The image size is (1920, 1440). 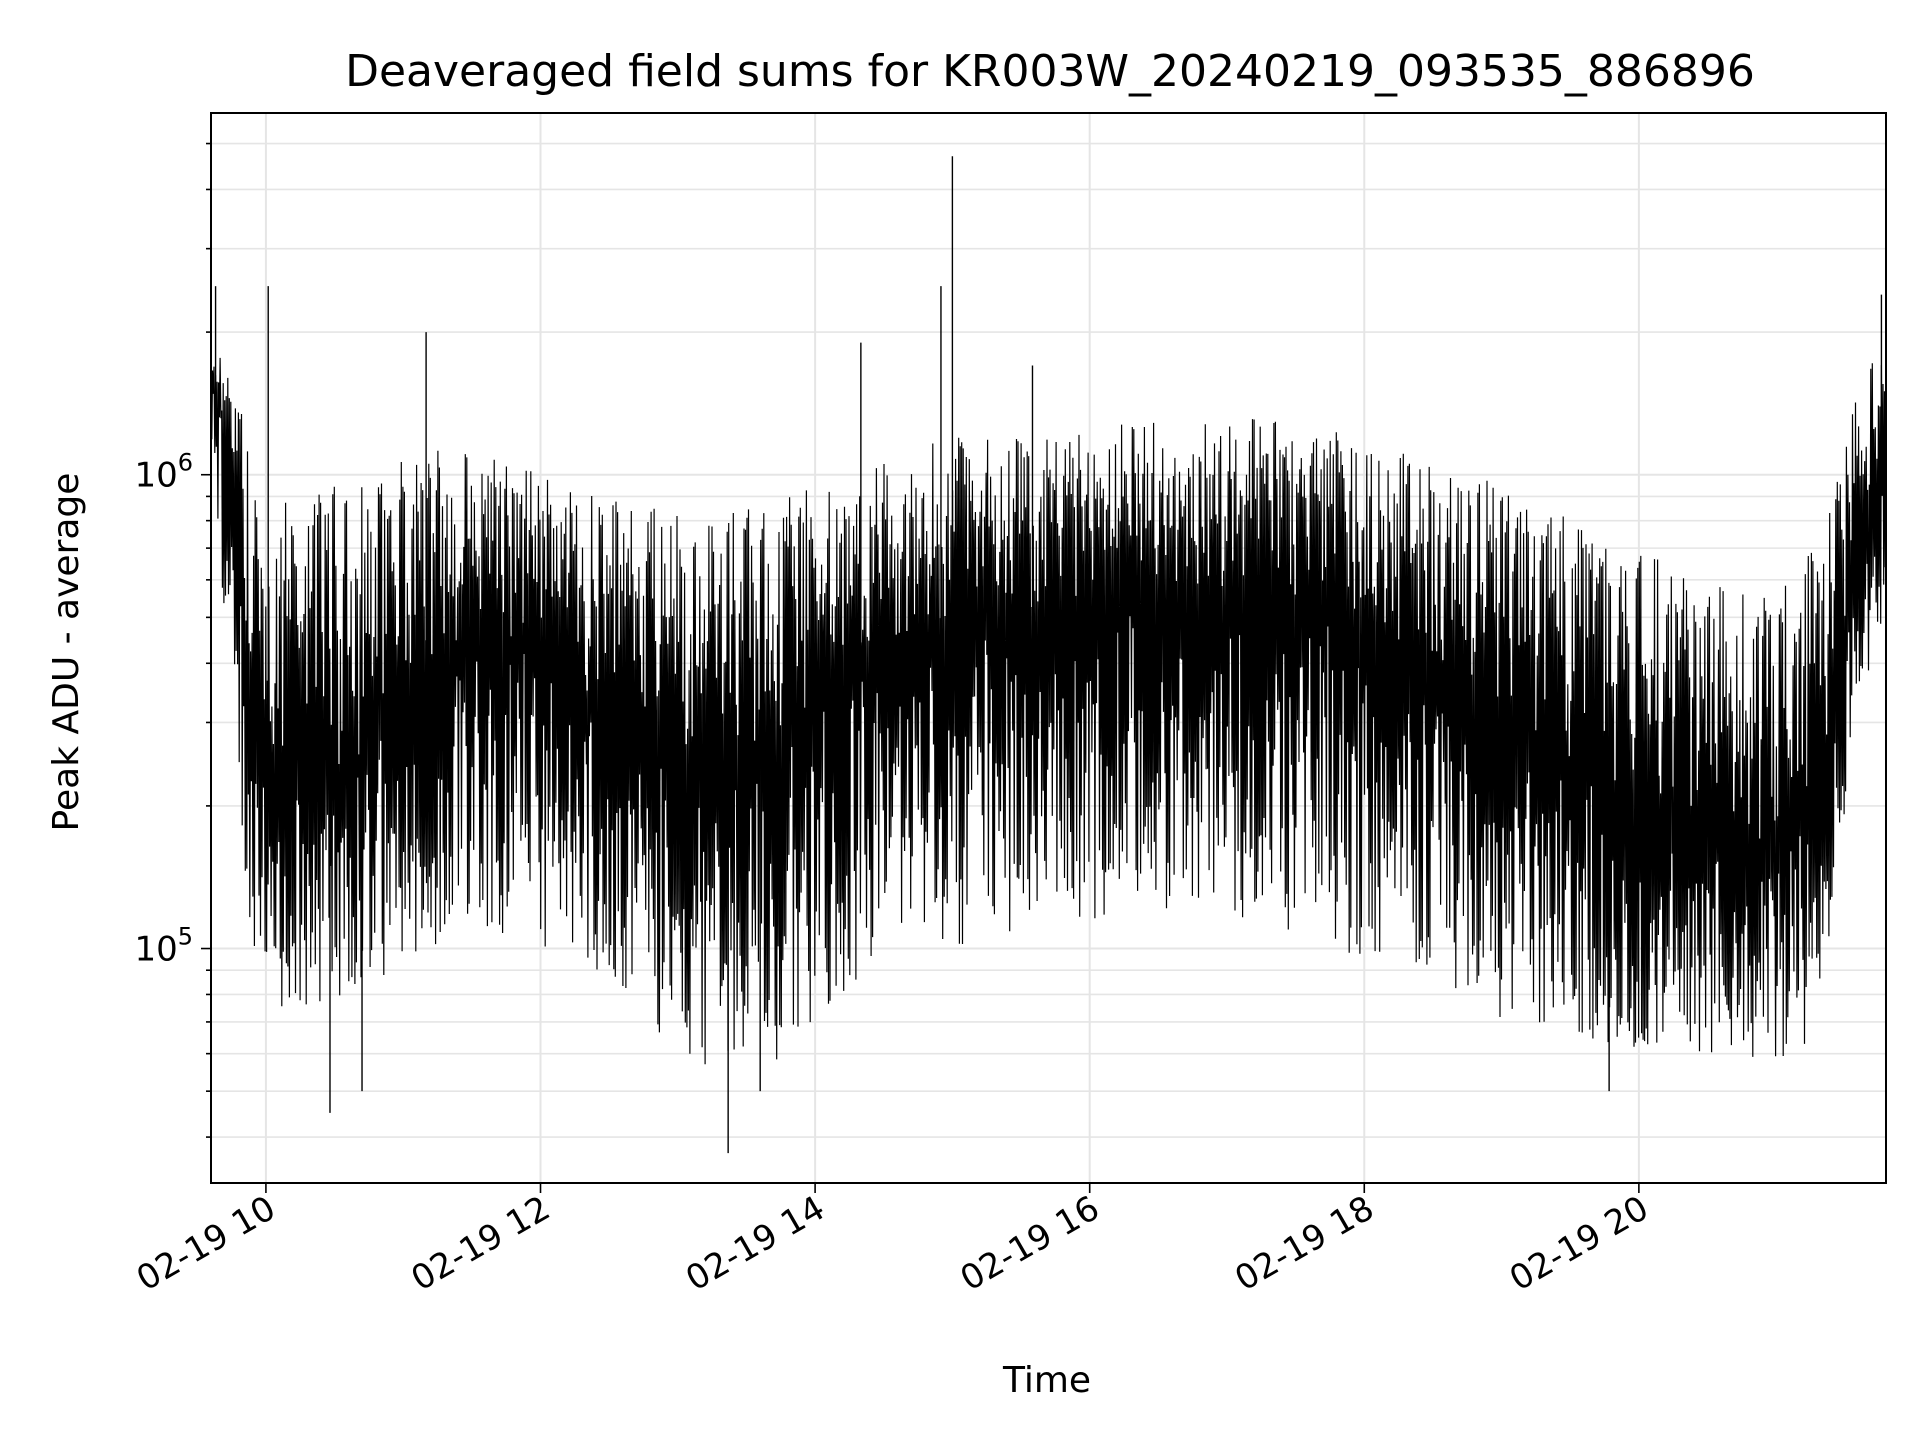 What do you see at coordinates (163, 946) in the screenshot?
I see `y-tick-label: 10⁵` at bounding box center [163, 946].